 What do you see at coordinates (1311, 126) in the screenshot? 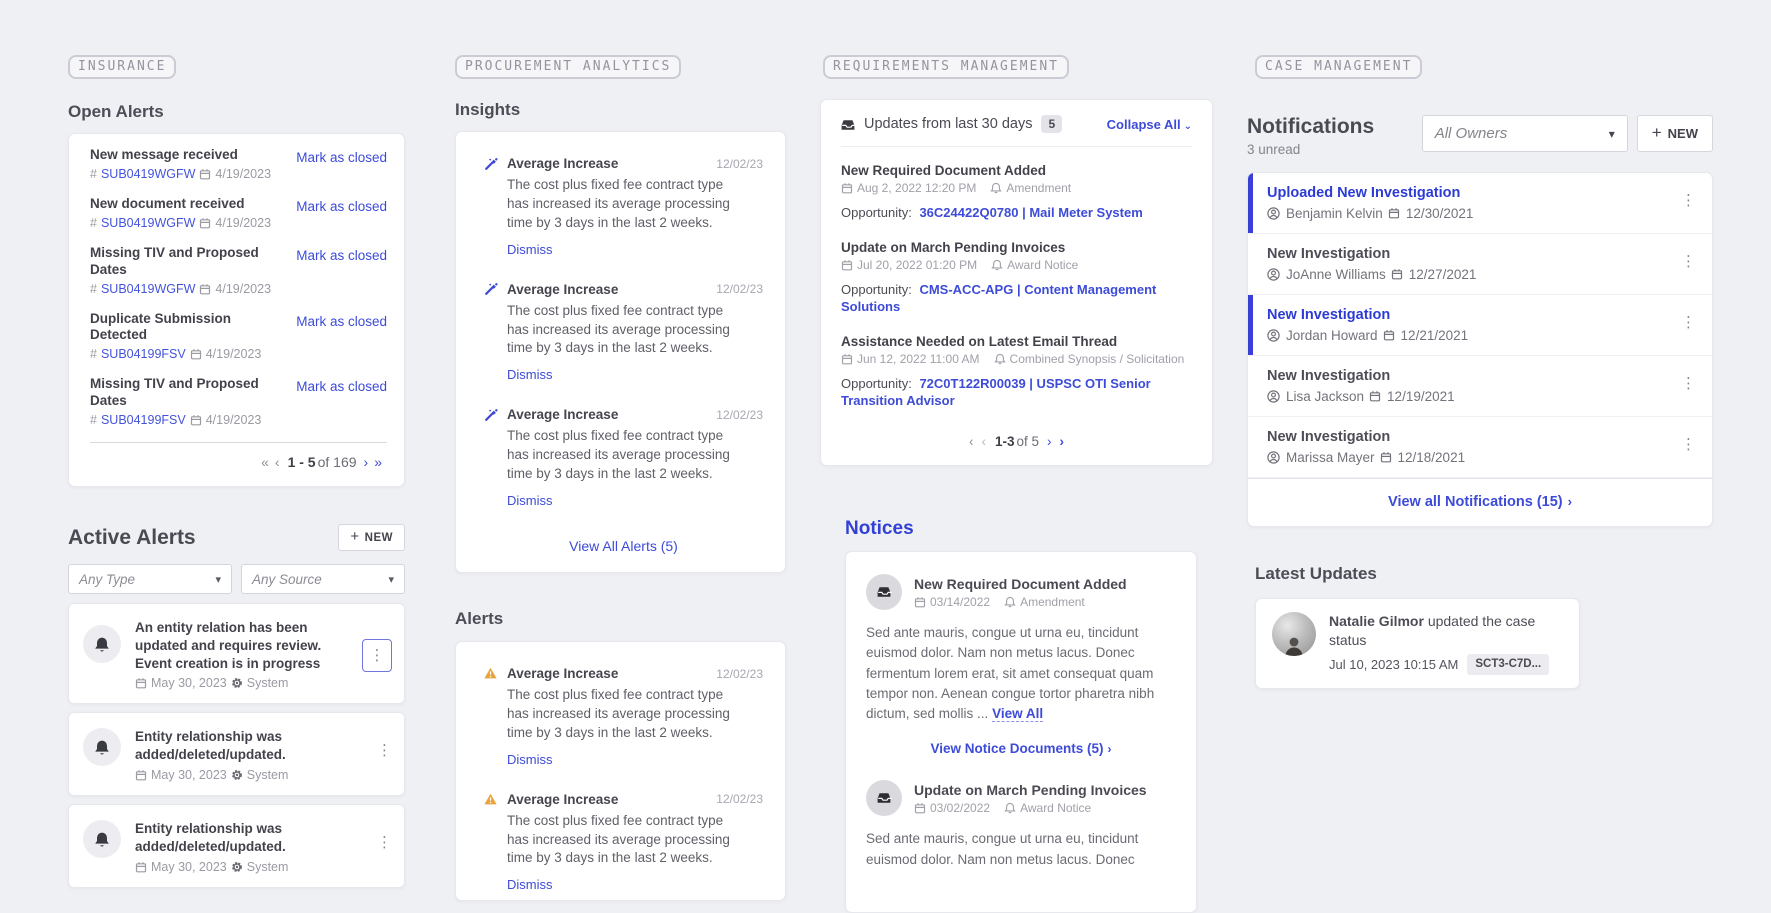
I see `notifications-title: Notifications` at bounding box center [1311, 126].